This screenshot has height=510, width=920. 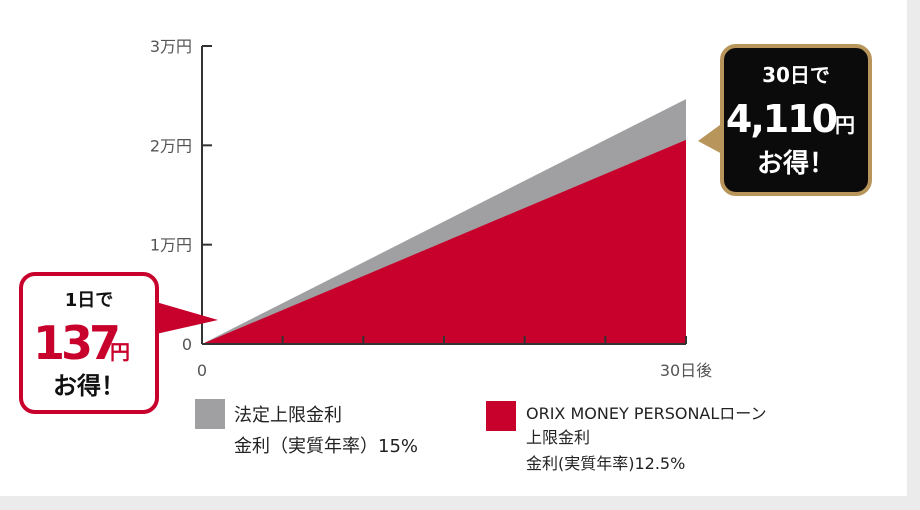 What do you see at coordinates (171, 245) in the screenshot?
I see `y-tick-label: 1万円` at bounding box center [171, 245].